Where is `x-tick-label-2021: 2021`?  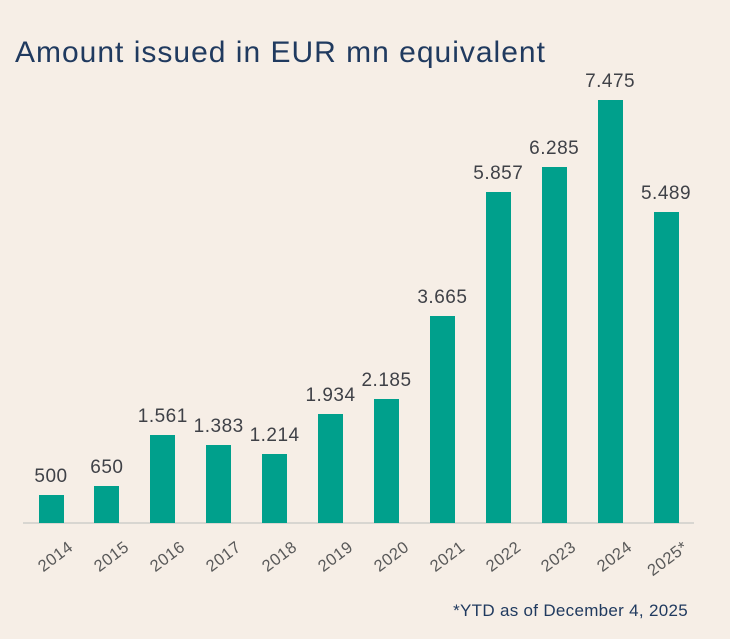 x-tick-label-2021: 2021 is located at coordinates (447, 557).